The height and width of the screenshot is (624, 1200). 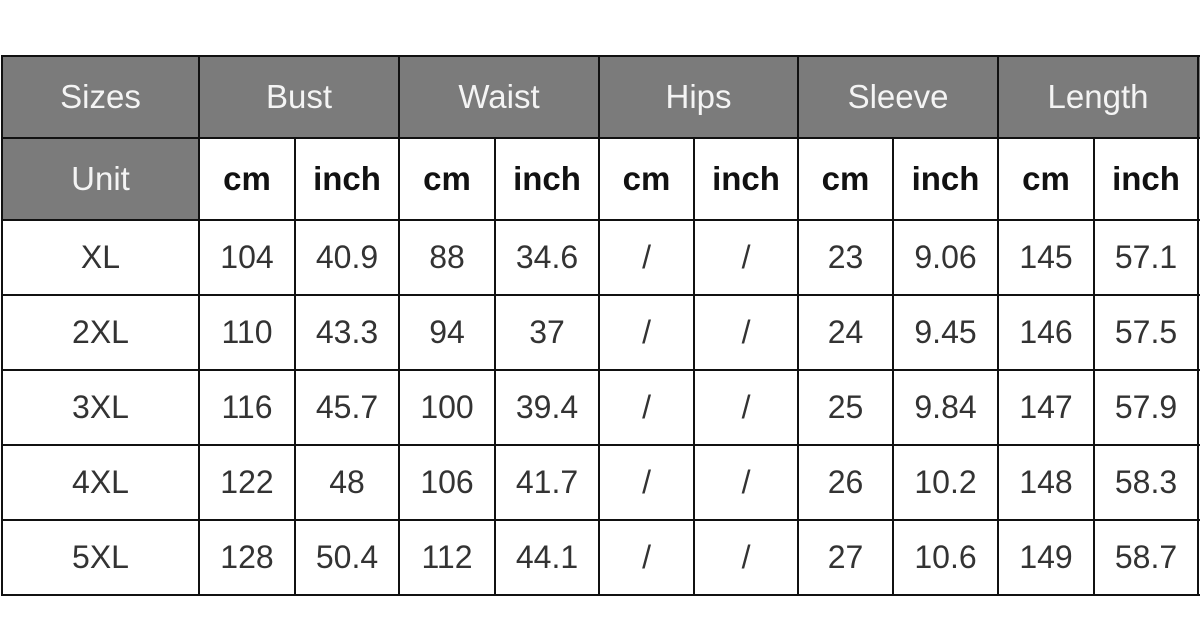 I want to click on header-row: Sizes Bust Waist Hips Sleeve Length, so click(x=600, y=97).